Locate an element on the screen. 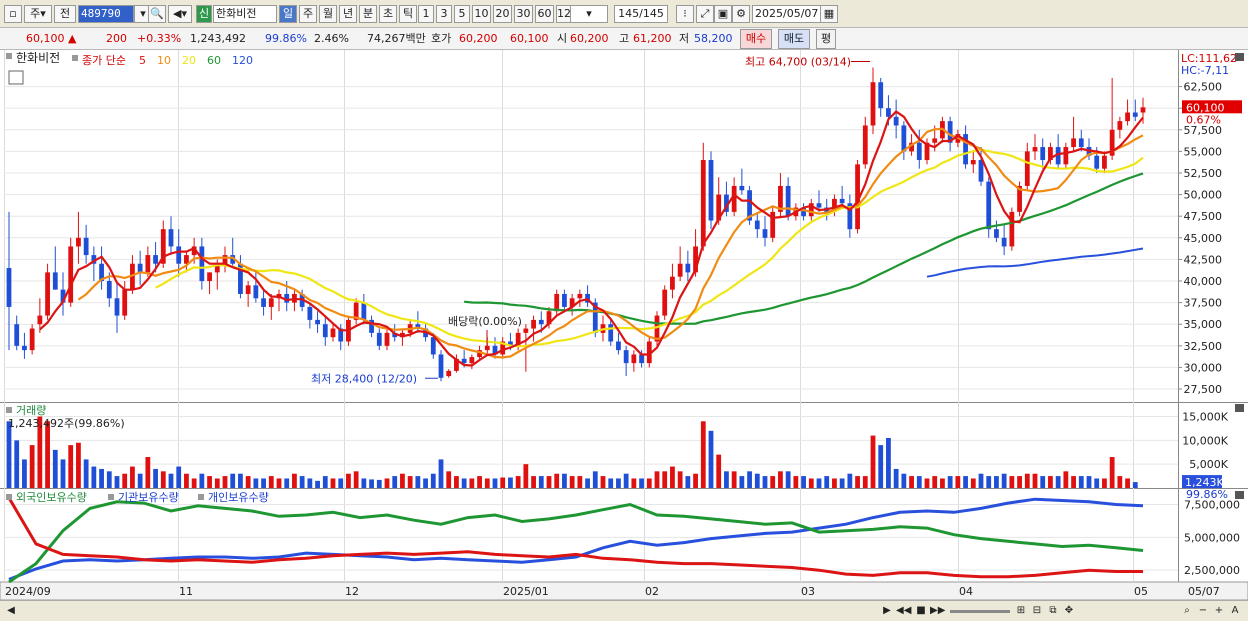 The image size is (1248, 621). rewind-icon: ◀◀ is located at coordinates (904, 610).